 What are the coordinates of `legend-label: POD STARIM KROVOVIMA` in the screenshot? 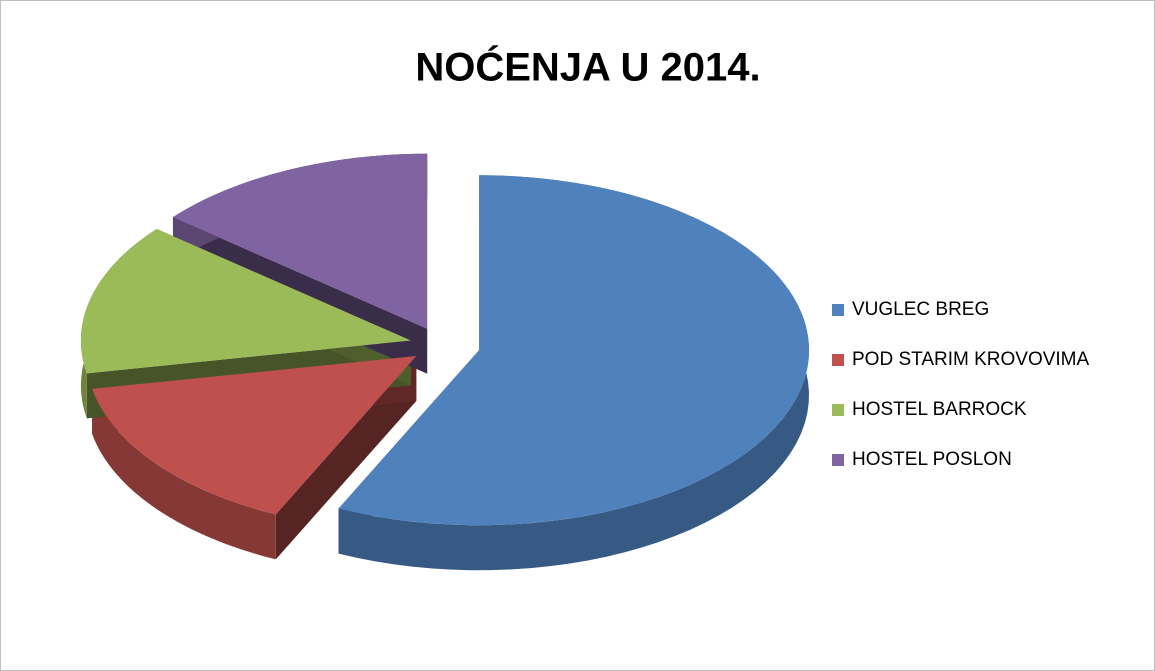 It's located at (971, 359).